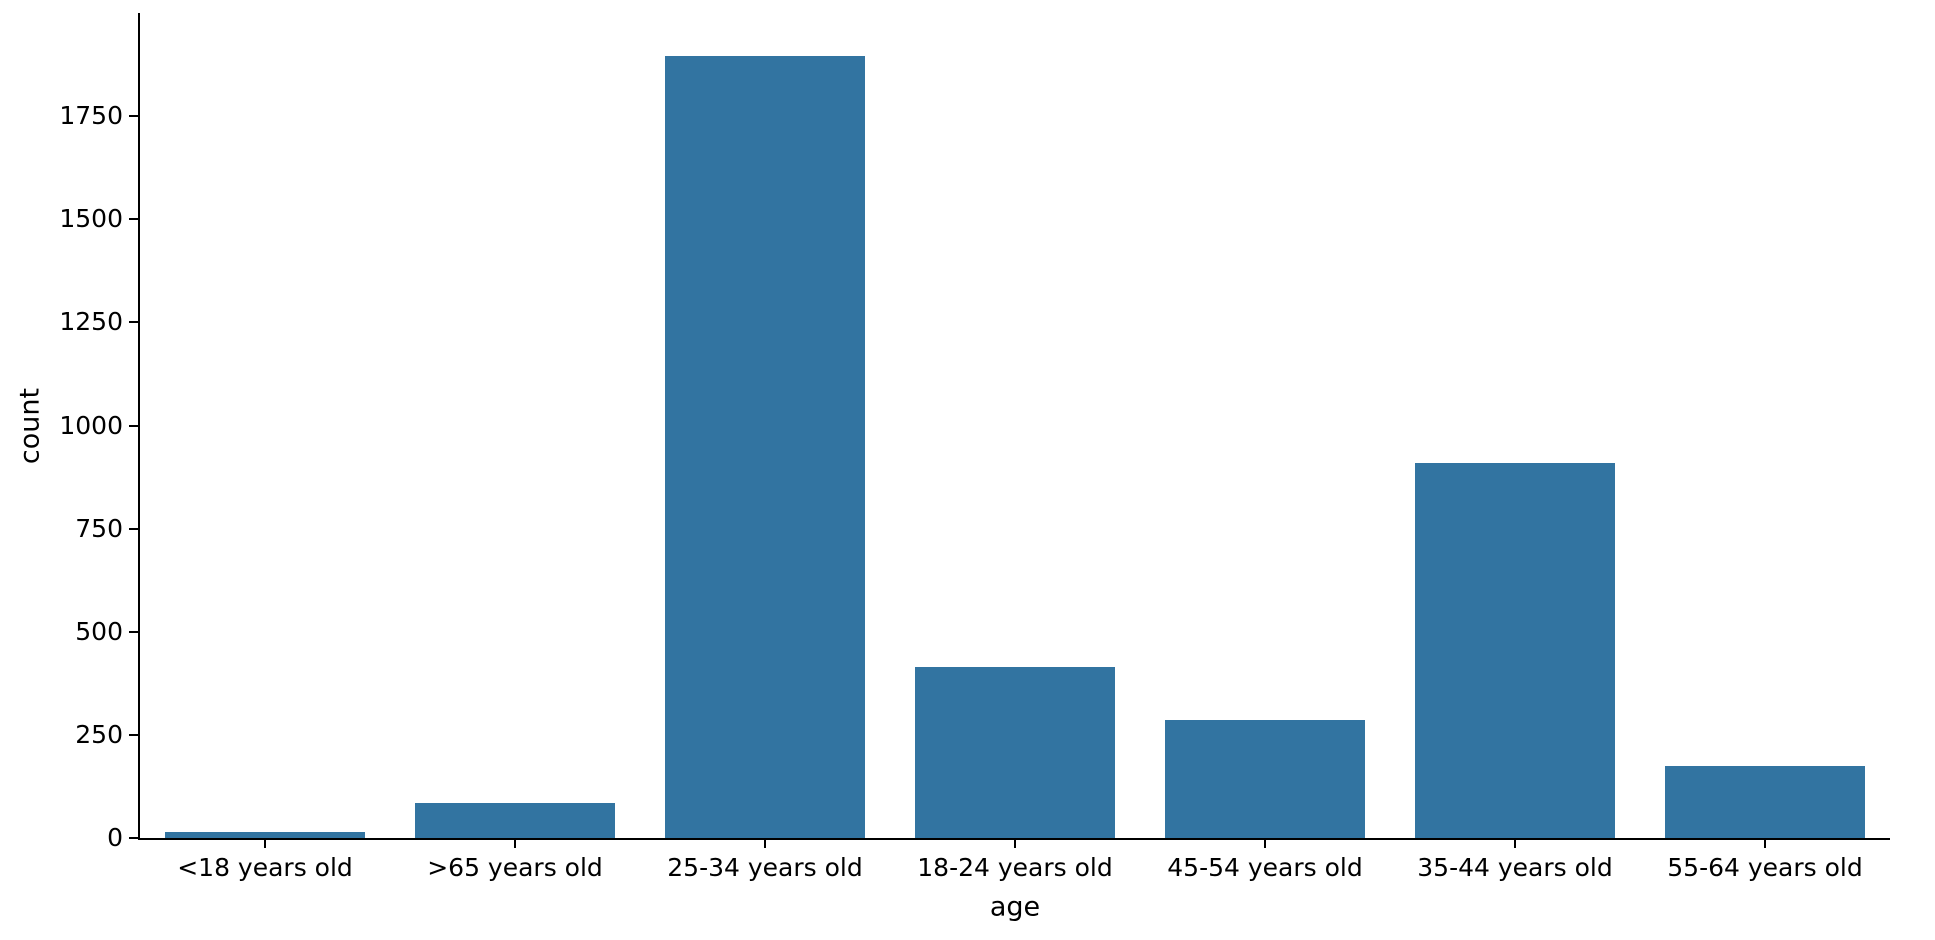 The image size is (1935, 940). What do you see at coordinates (1015, 752) in the screenshot?
I see `bar-18-24 years old` at bounding box center [1015, 752].